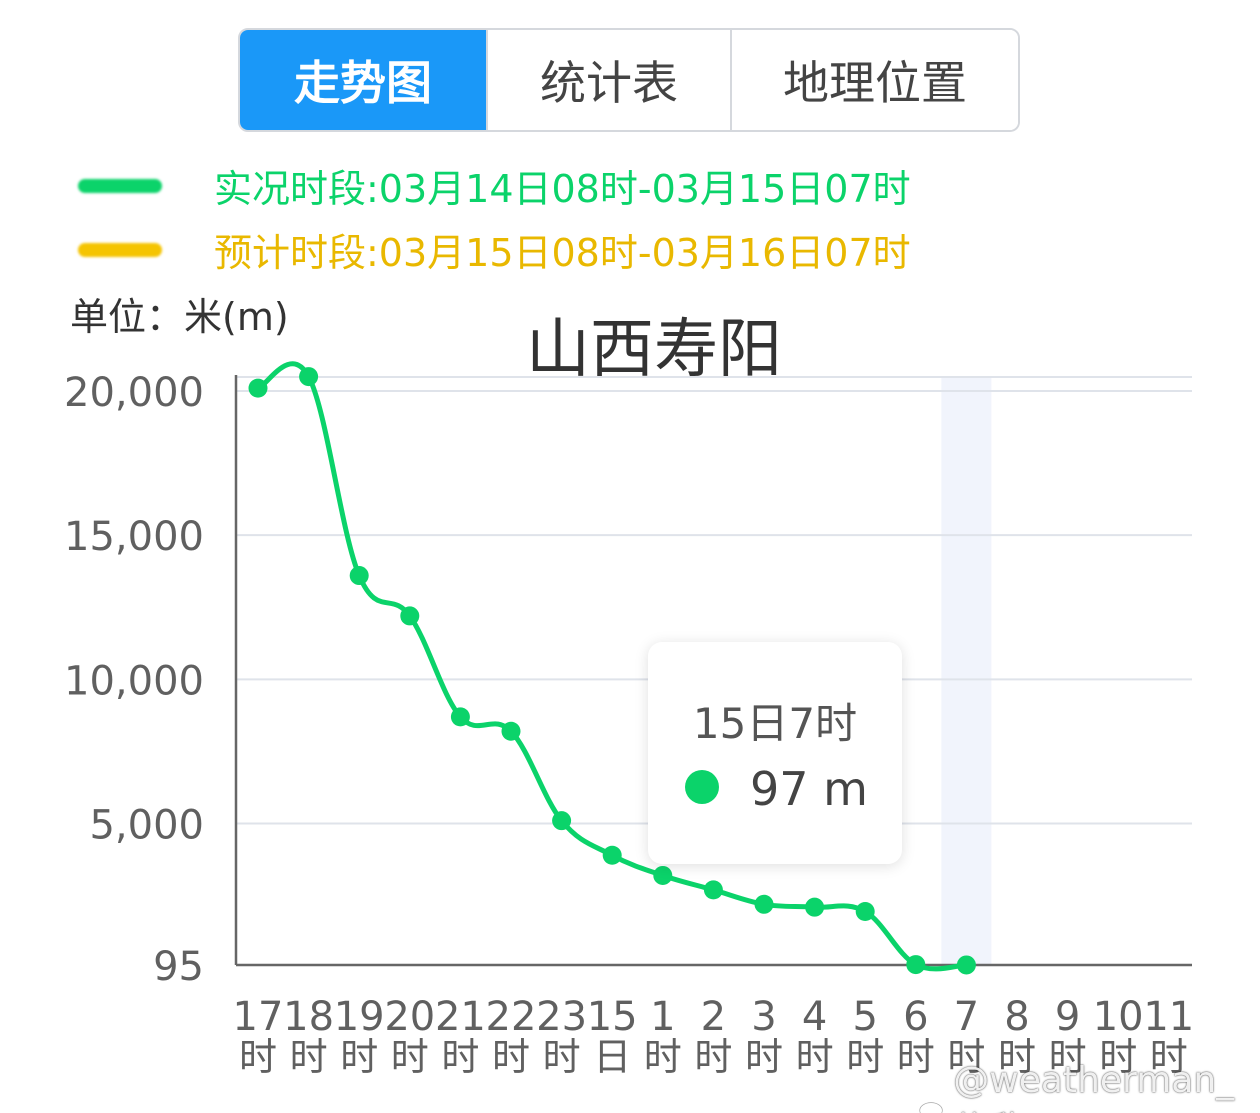 The width and height of the screenshot is (1260, 1113). What do you see at coordinates (662, 1017) in the screenshot?
I see `x-tick-label: 1` at bounding box center [662, 1017].